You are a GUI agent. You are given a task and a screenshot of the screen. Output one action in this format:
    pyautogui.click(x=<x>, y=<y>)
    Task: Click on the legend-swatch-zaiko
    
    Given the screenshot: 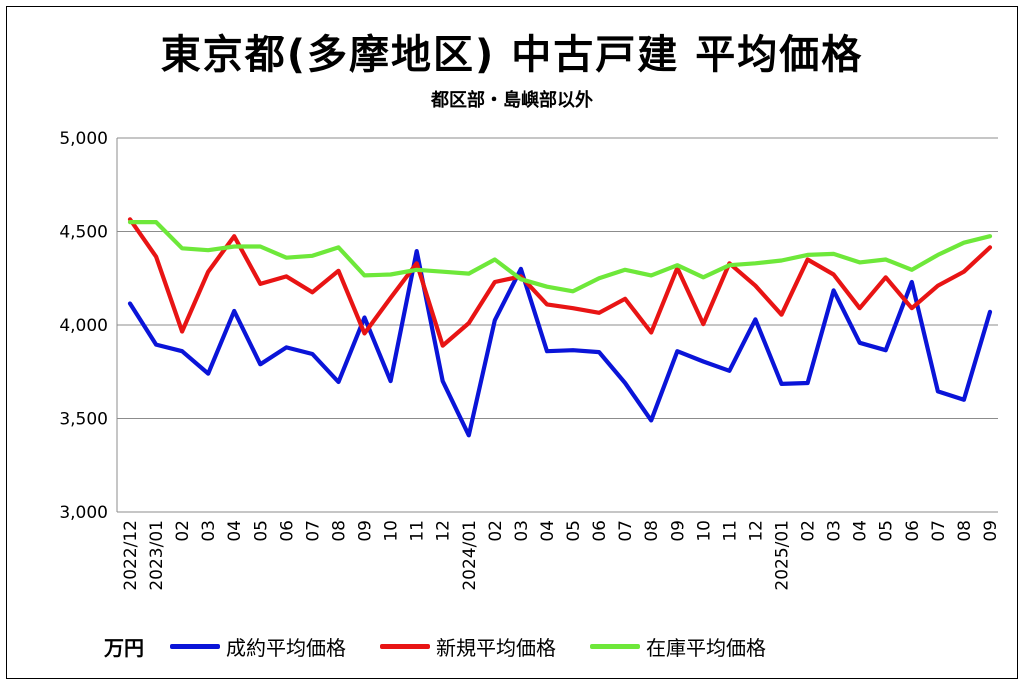 What is the action you would take?
    pyautogui.click(x=615, y=646)
    